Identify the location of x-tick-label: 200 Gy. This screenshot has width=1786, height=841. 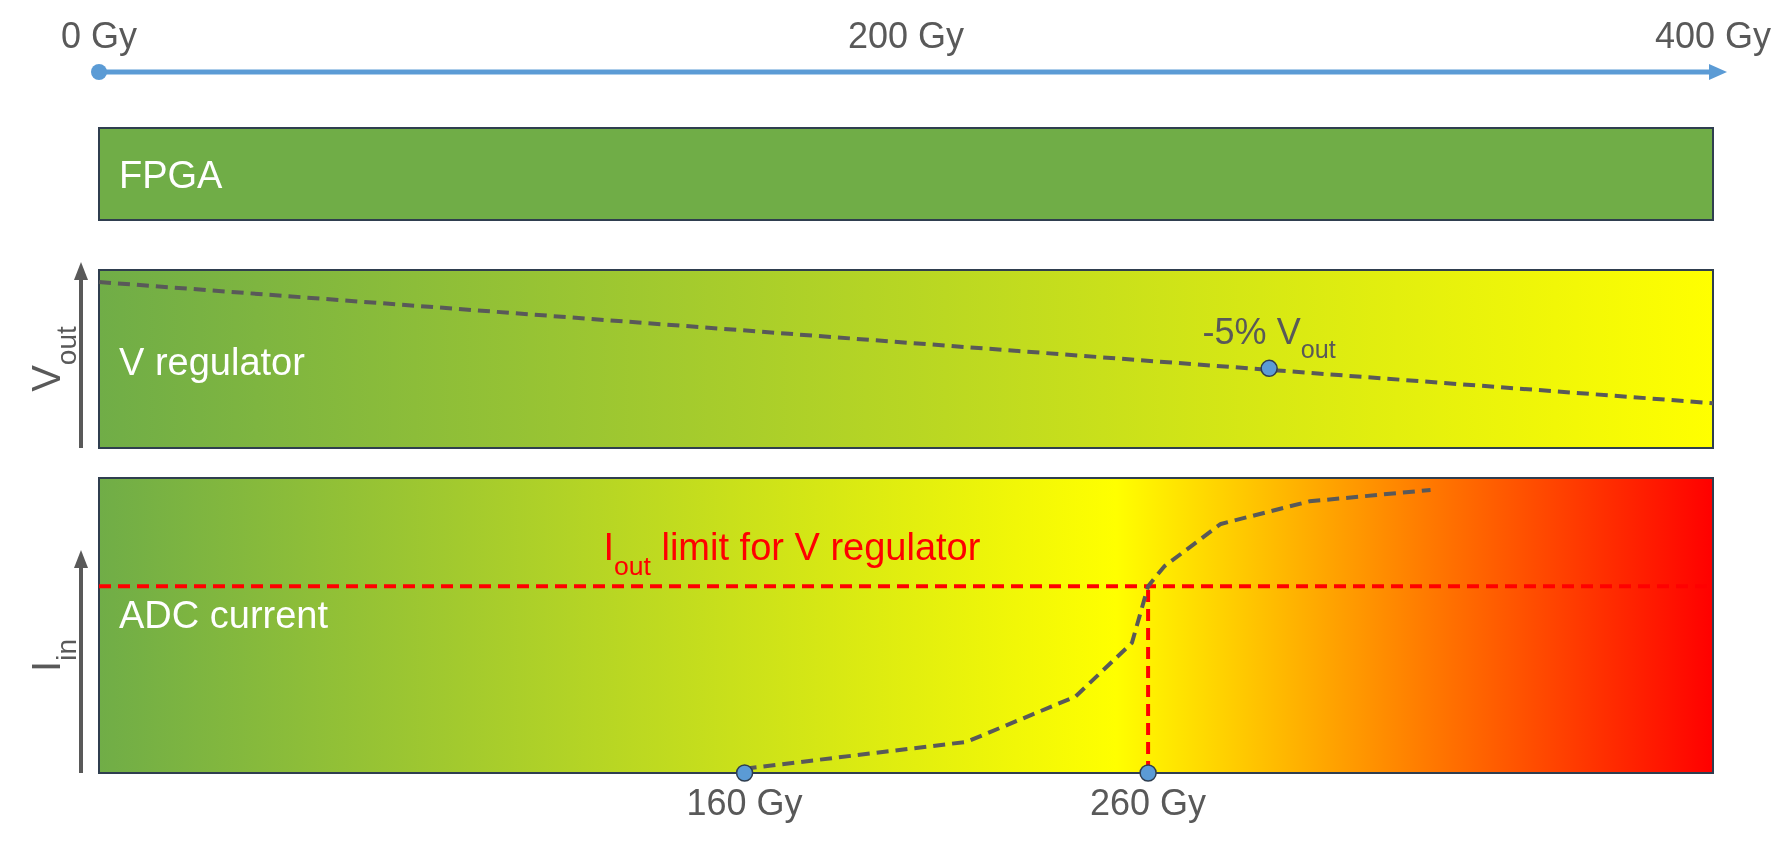
(906, 35).